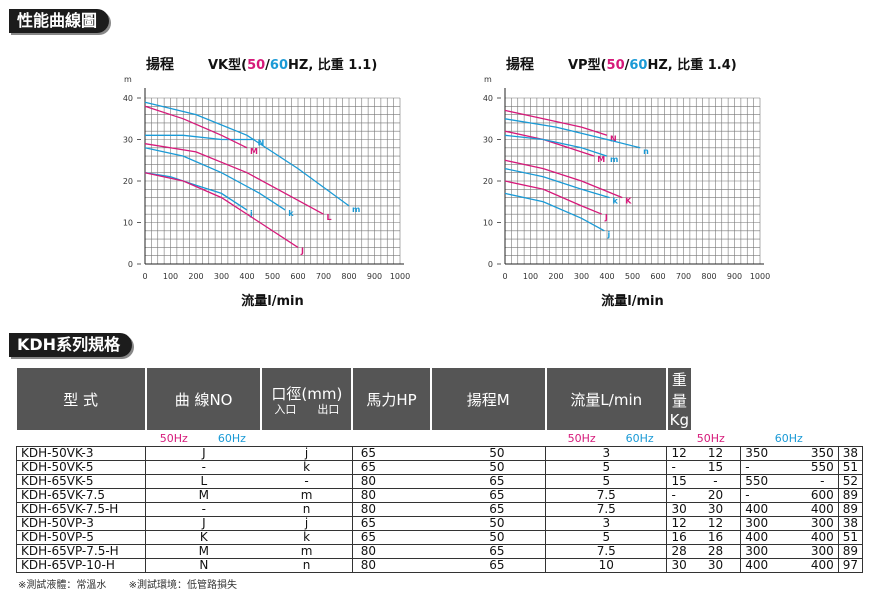 The image size is (877, 594). I want to click on header-port-in: 入口, so click(285, 409).